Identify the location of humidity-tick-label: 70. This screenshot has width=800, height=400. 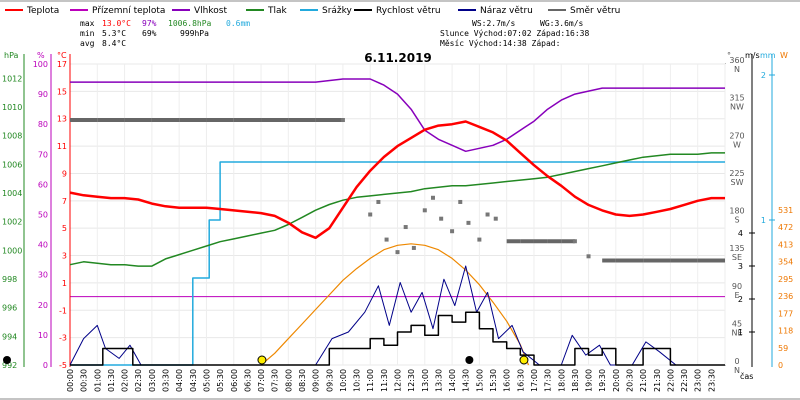
(43, 154).